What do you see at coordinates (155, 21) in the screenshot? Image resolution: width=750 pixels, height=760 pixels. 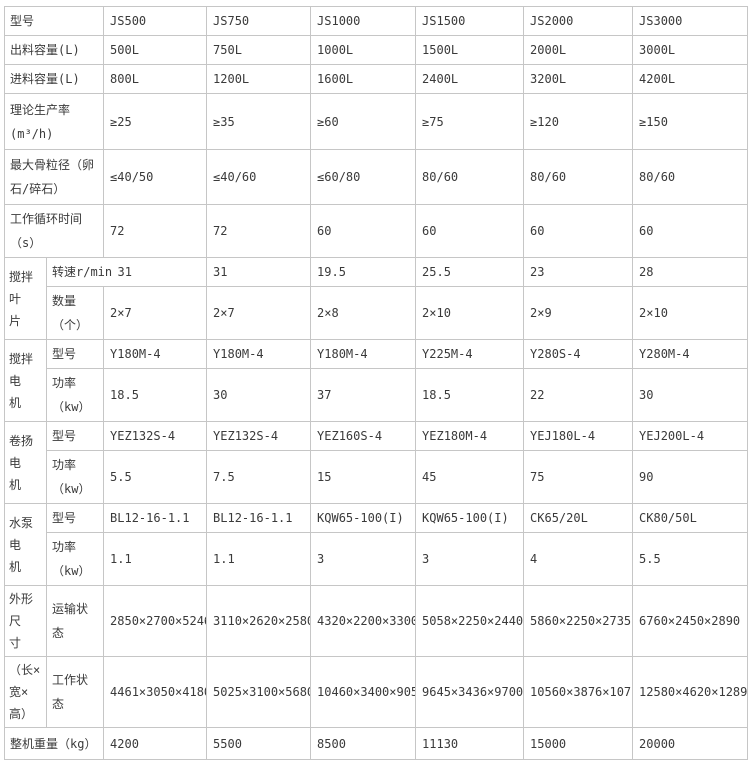 I see `model-header-cell: JS500` at bounding box center [155, 21].